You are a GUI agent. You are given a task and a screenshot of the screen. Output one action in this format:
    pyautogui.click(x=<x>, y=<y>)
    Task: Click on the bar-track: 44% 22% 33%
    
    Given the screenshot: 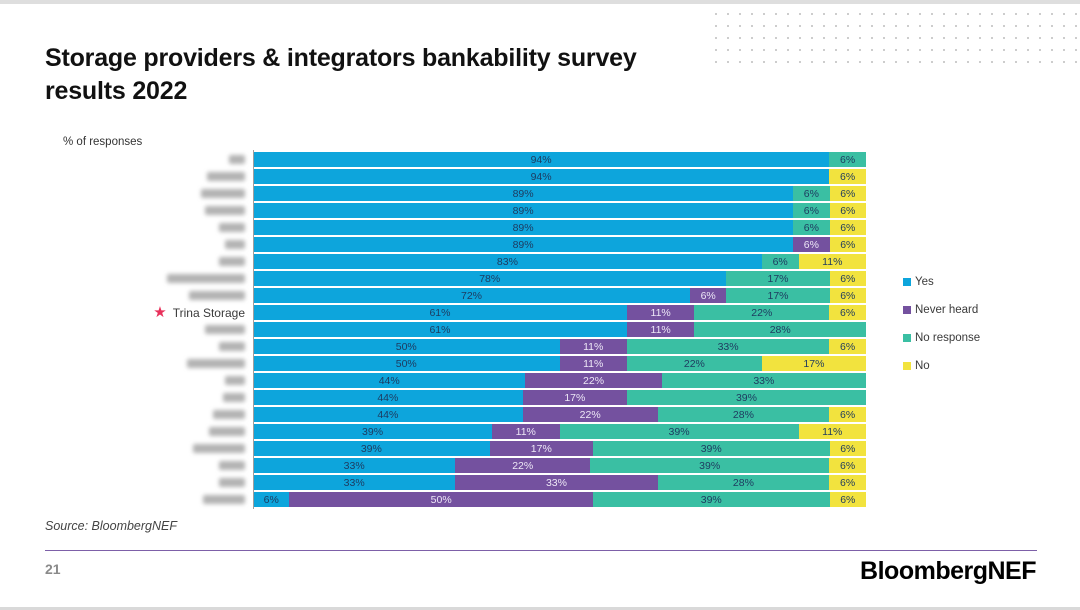 What is the action you would take?
    pyautogui.click(x=559, y=380)
    